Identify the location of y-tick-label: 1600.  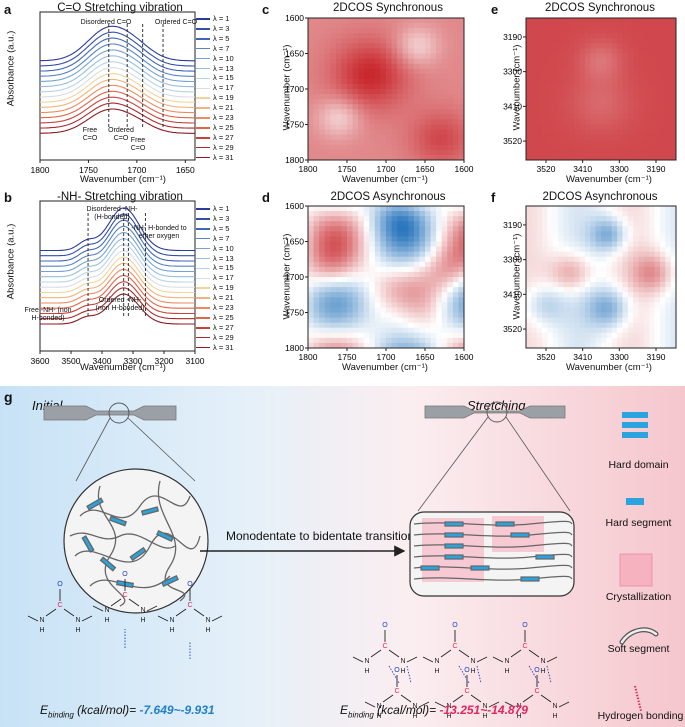
(294, 18).